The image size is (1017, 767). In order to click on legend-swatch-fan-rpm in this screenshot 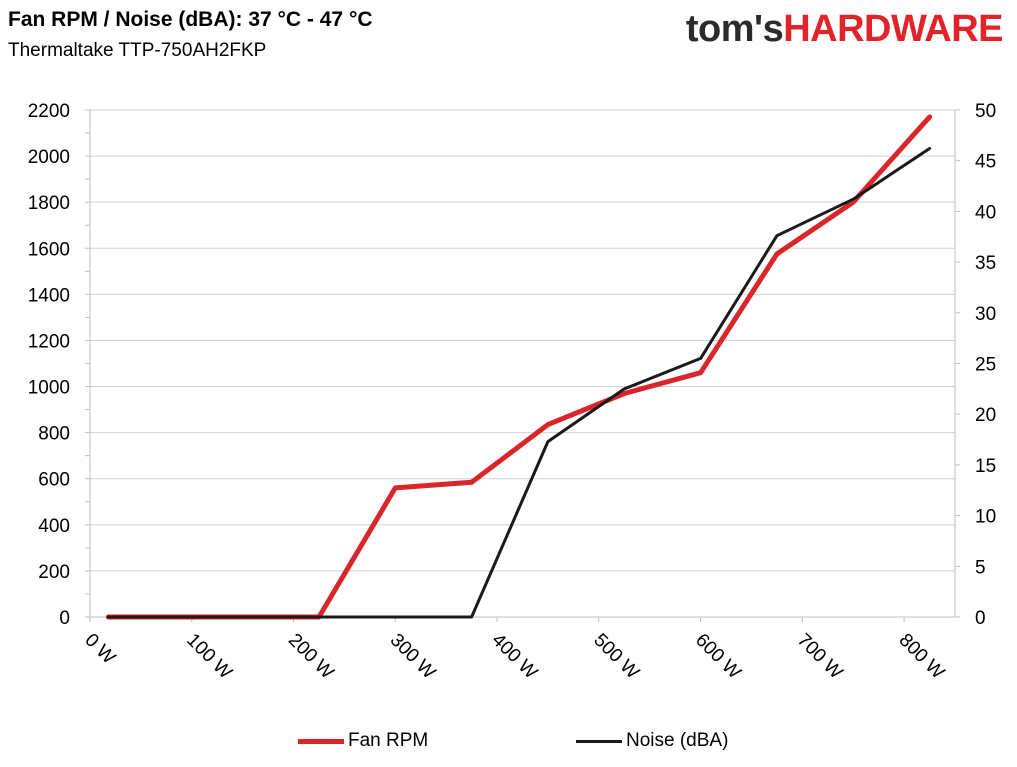, I will do `click(321, 741)`.